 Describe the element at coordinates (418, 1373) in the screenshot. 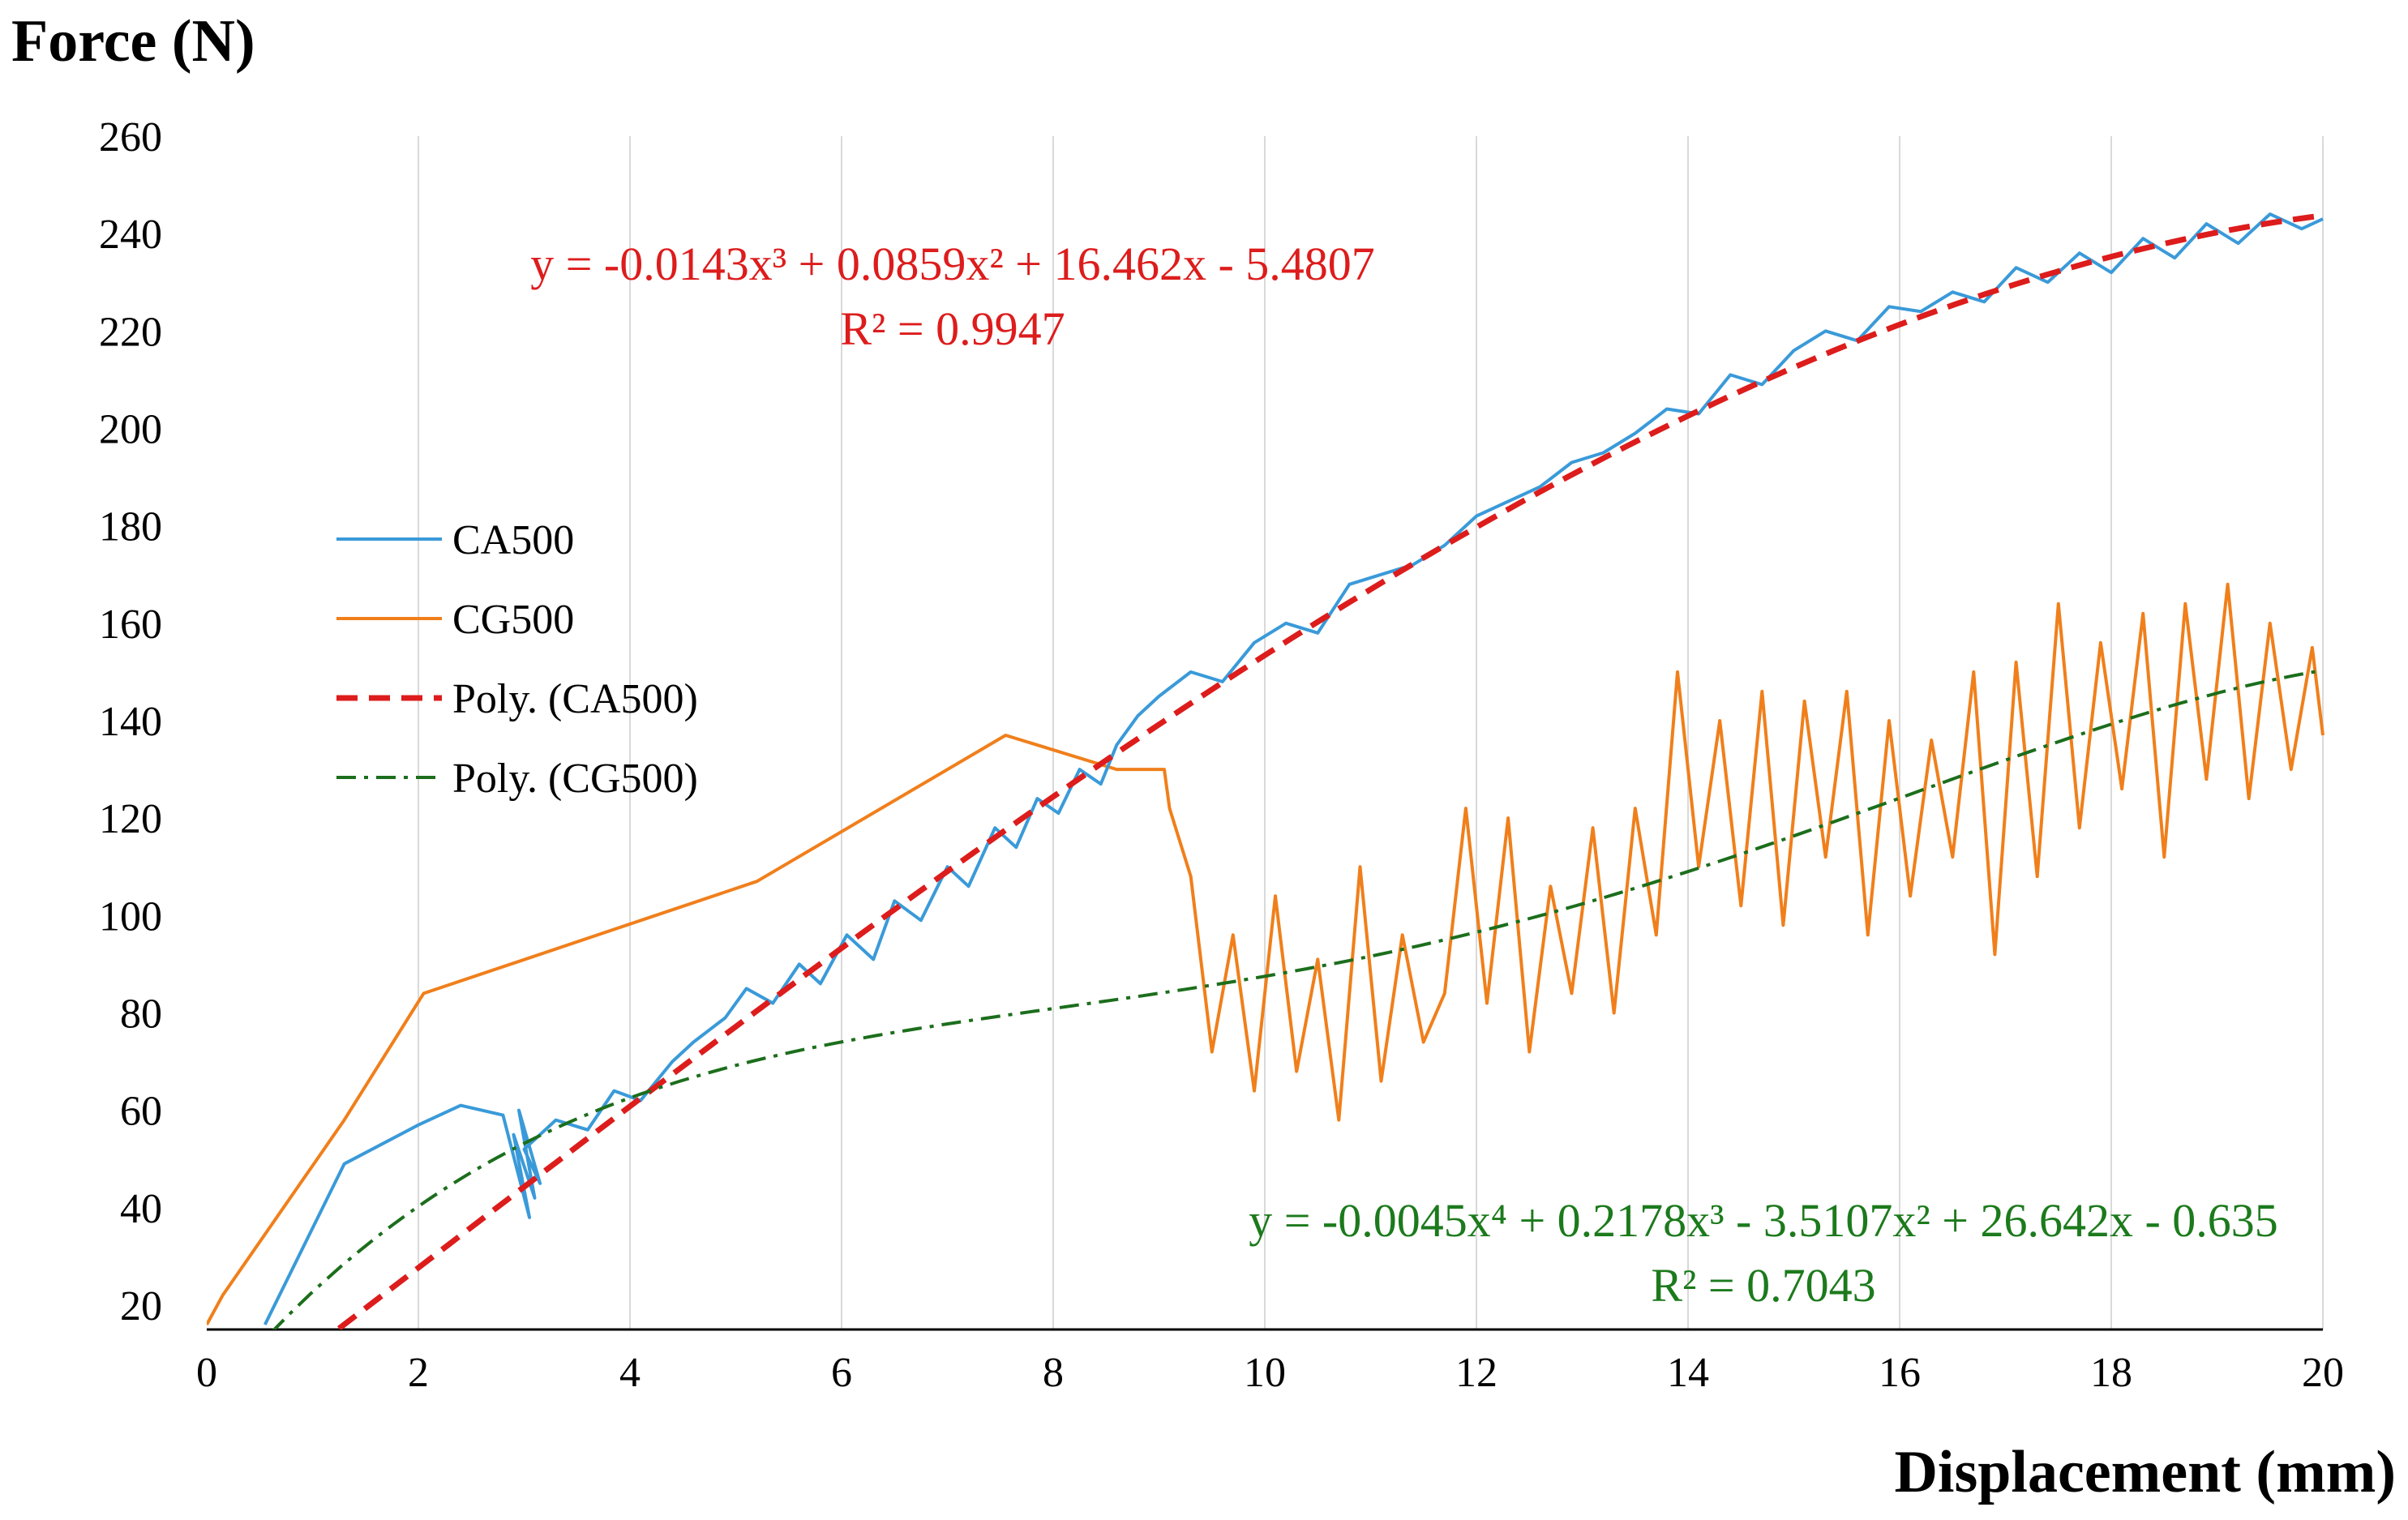

I see `x-tick-label: 2` at that location.